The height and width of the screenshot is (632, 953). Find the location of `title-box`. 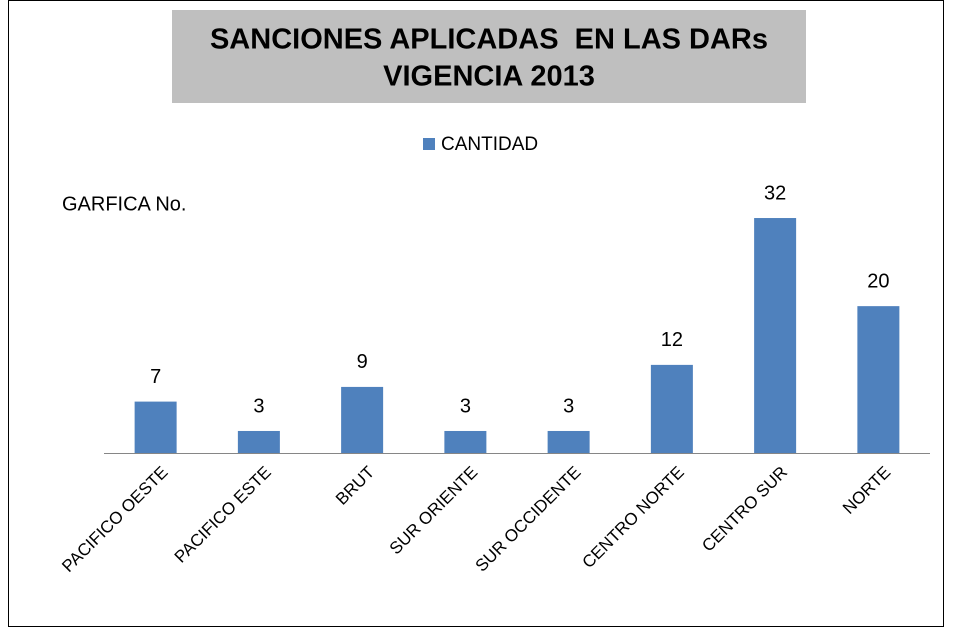

title-box is located at coordinates (489, 56).